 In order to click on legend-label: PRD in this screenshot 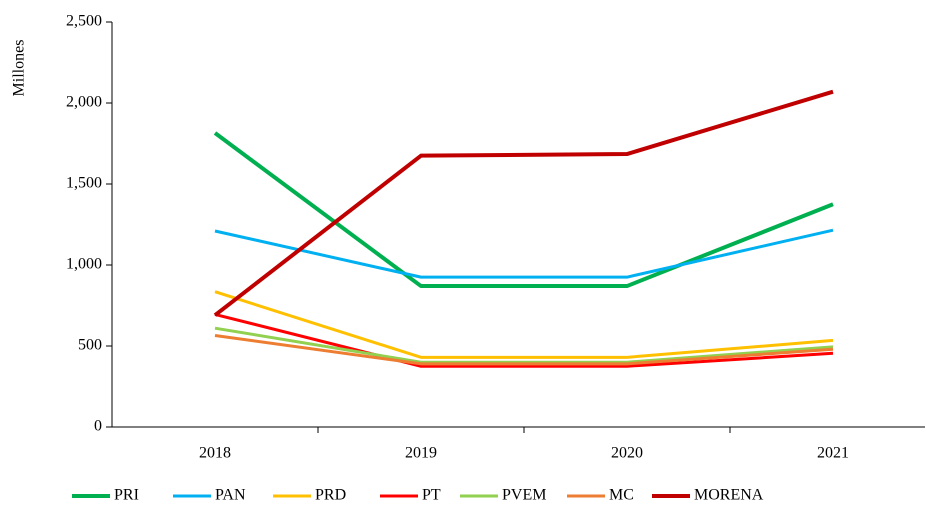, I will do `click(330, 495)`.